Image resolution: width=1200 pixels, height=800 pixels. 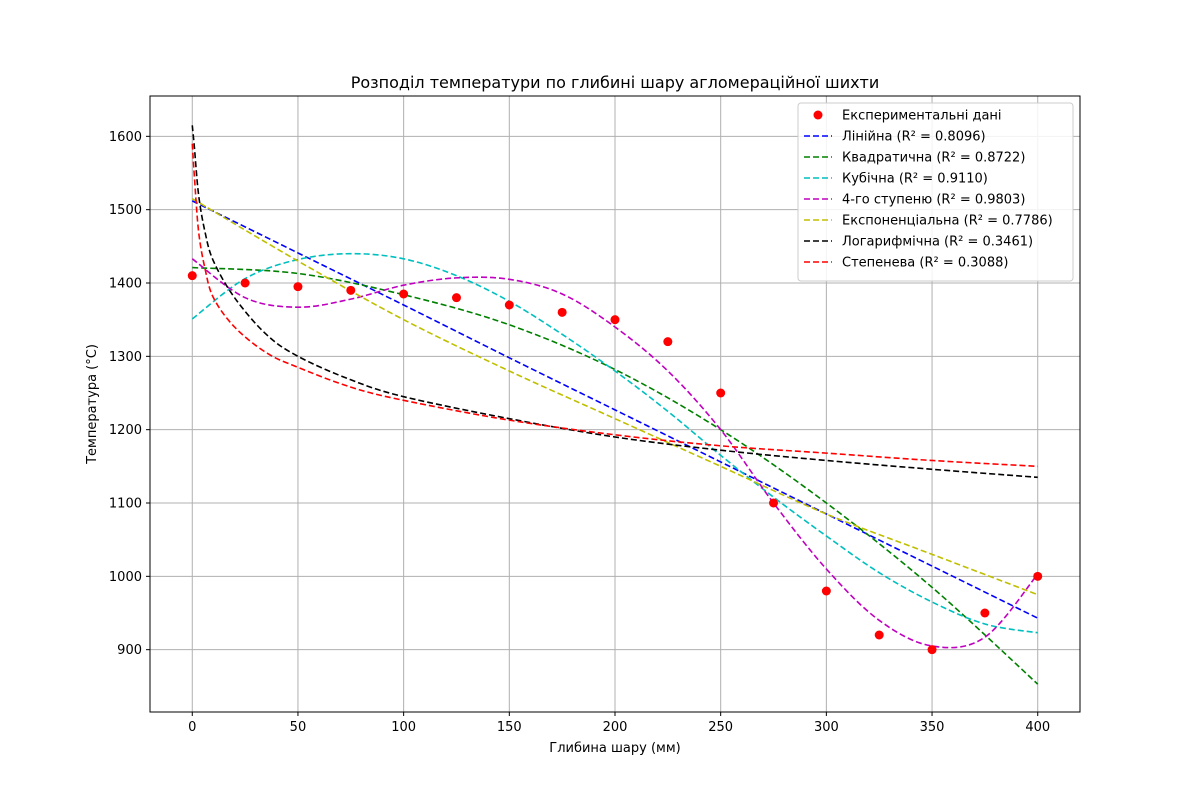 What do you see at coordinates (615, 727) in the screenshot?
I see `x-tick-label: 200` at bounding box center [615, 727].